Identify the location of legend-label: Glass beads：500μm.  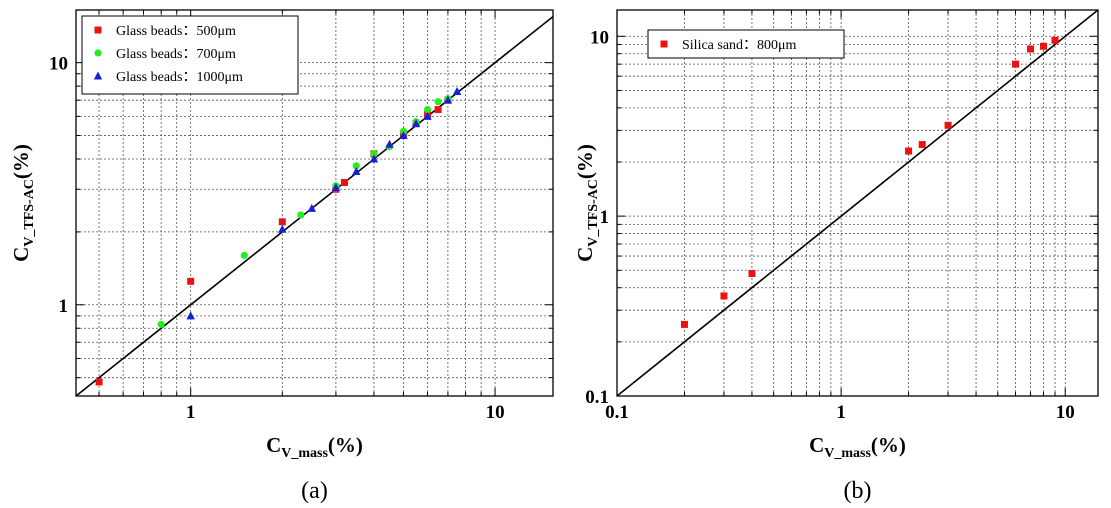
(176, 31).